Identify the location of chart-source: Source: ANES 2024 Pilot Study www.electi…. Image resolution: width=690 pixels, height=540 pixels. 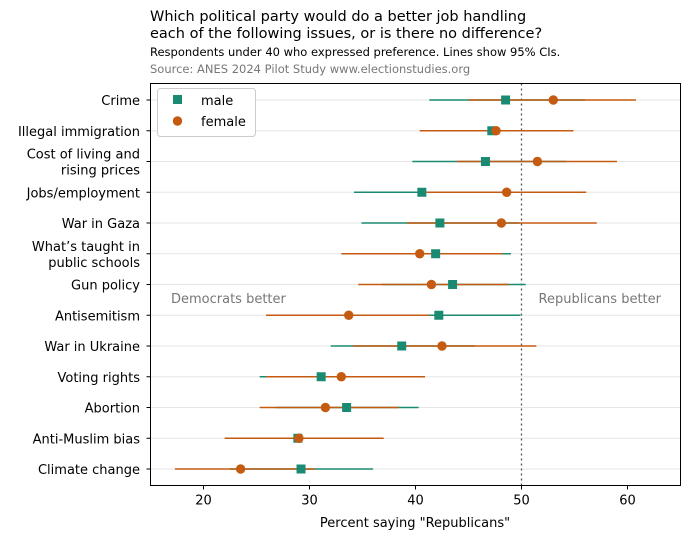
(310, 69).